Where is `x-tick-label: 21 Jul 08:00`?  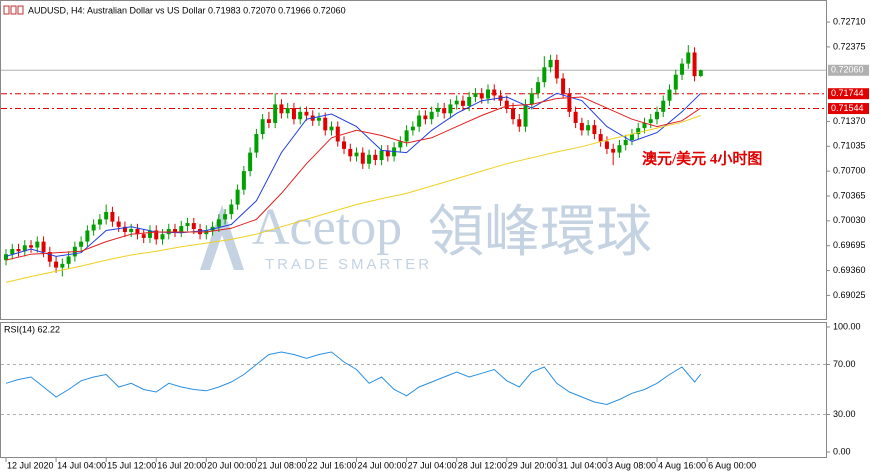
x-tick-label: 21 Jul 08:00 is located at coordinates (281, 465).